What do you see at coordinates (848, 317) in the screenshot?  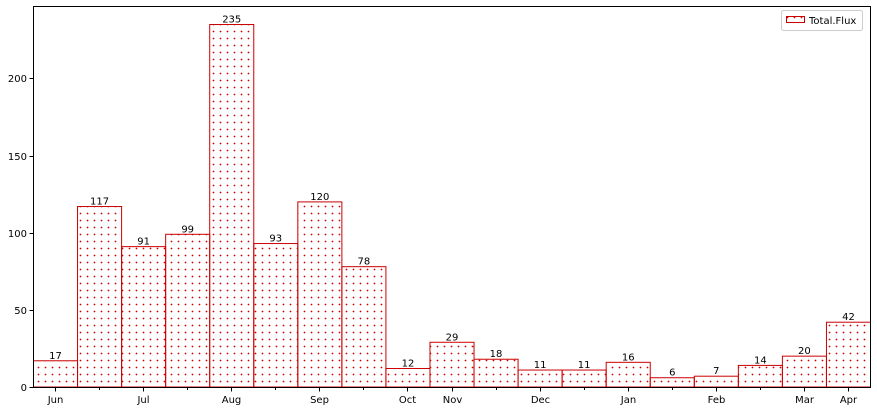 I see `data-label: 42` at bounding box center [848, 317].